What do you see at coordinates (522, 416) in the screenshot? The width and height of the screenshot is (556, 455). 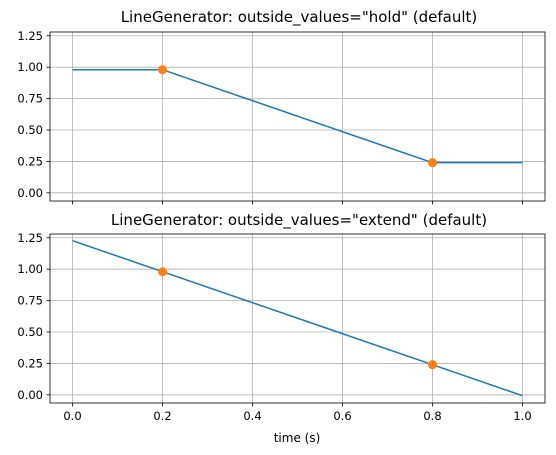 I see `x-tick-label: 1.0` at bounding box center [522, 416].